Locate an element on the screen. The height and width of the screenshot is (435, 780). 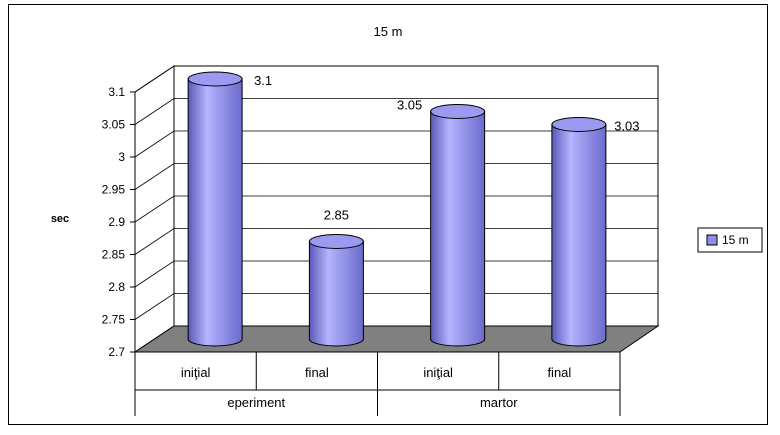
legend-label: 15 m is located at coordinates (735, 240).